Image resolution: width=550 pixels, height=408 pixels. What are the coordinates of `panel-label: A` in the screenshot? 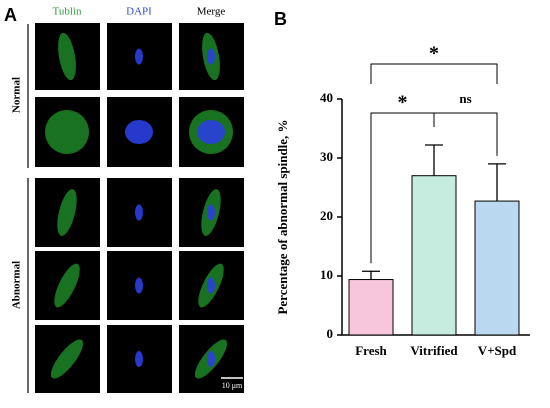 It's located at (10, 15).